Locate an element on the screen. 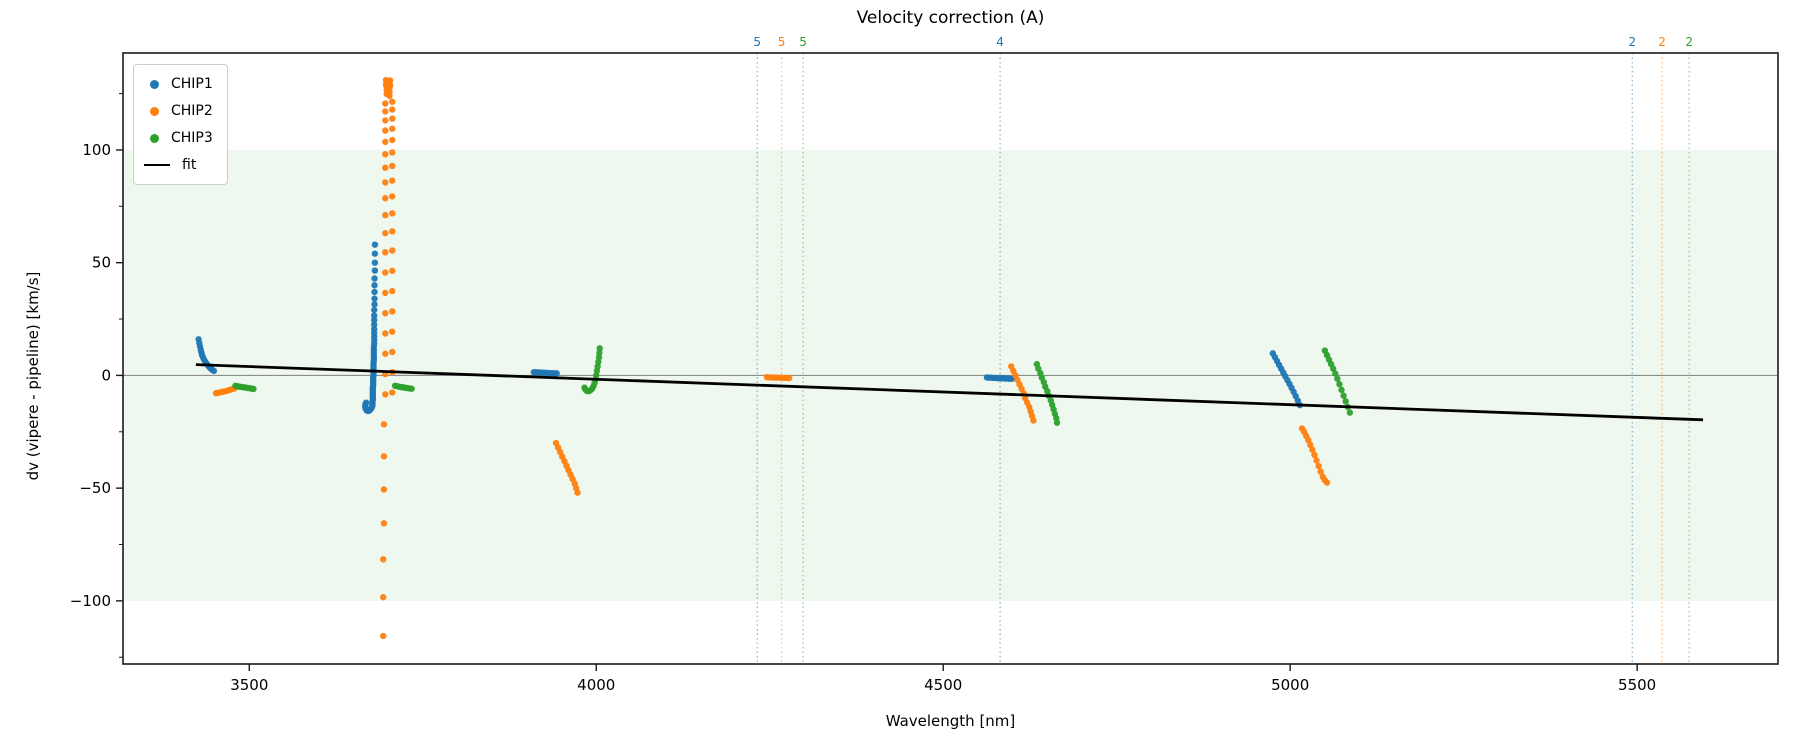 This screenshot has width=1800, height=750. vline-label-4232: 5 is located at coordinates (757, 42).